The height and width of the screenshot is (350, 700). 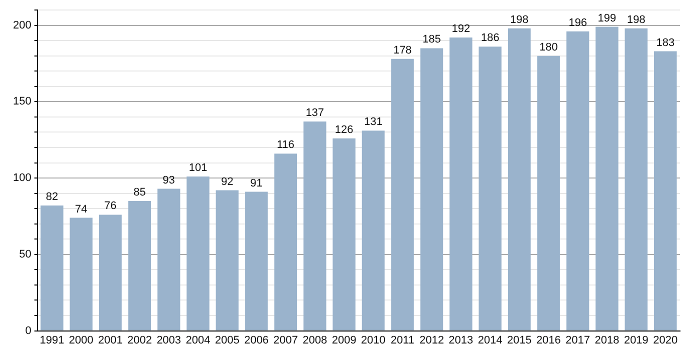 I want to click on x-tick-label: 2009, so click(x=344, y=340).